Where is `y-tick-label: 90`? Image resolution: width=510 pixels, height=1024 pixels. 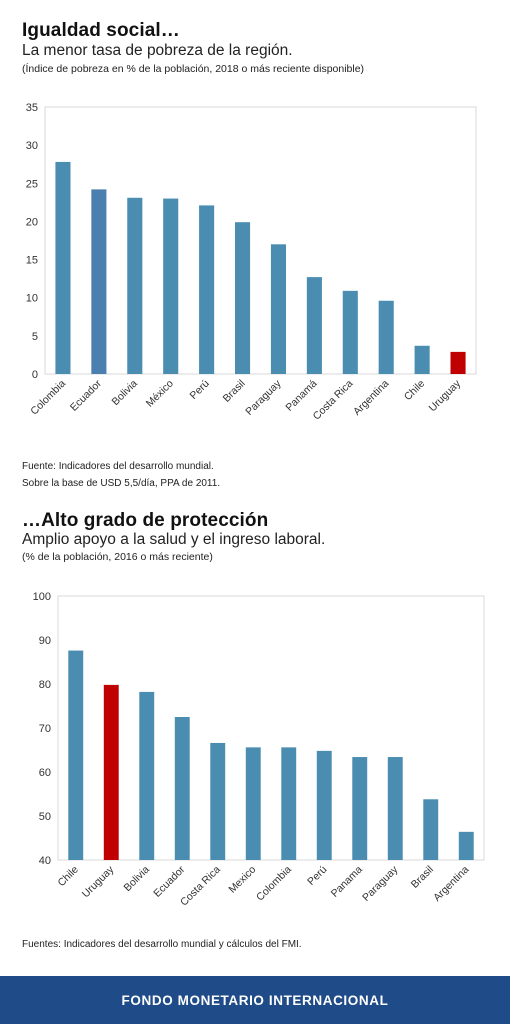
y-tick-label: 90 is located at coordinates (45, 641).